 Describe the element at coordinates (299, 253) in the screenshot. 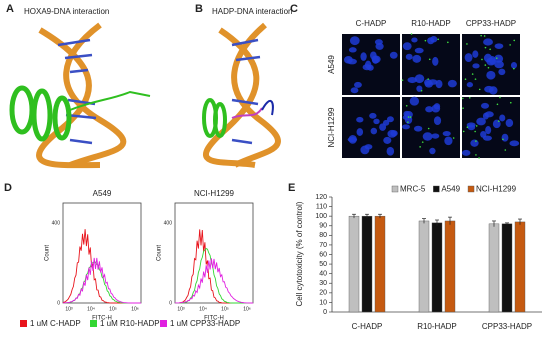

I see `y-axis-label: Cell cytotoxicity (% of control)` at that location.